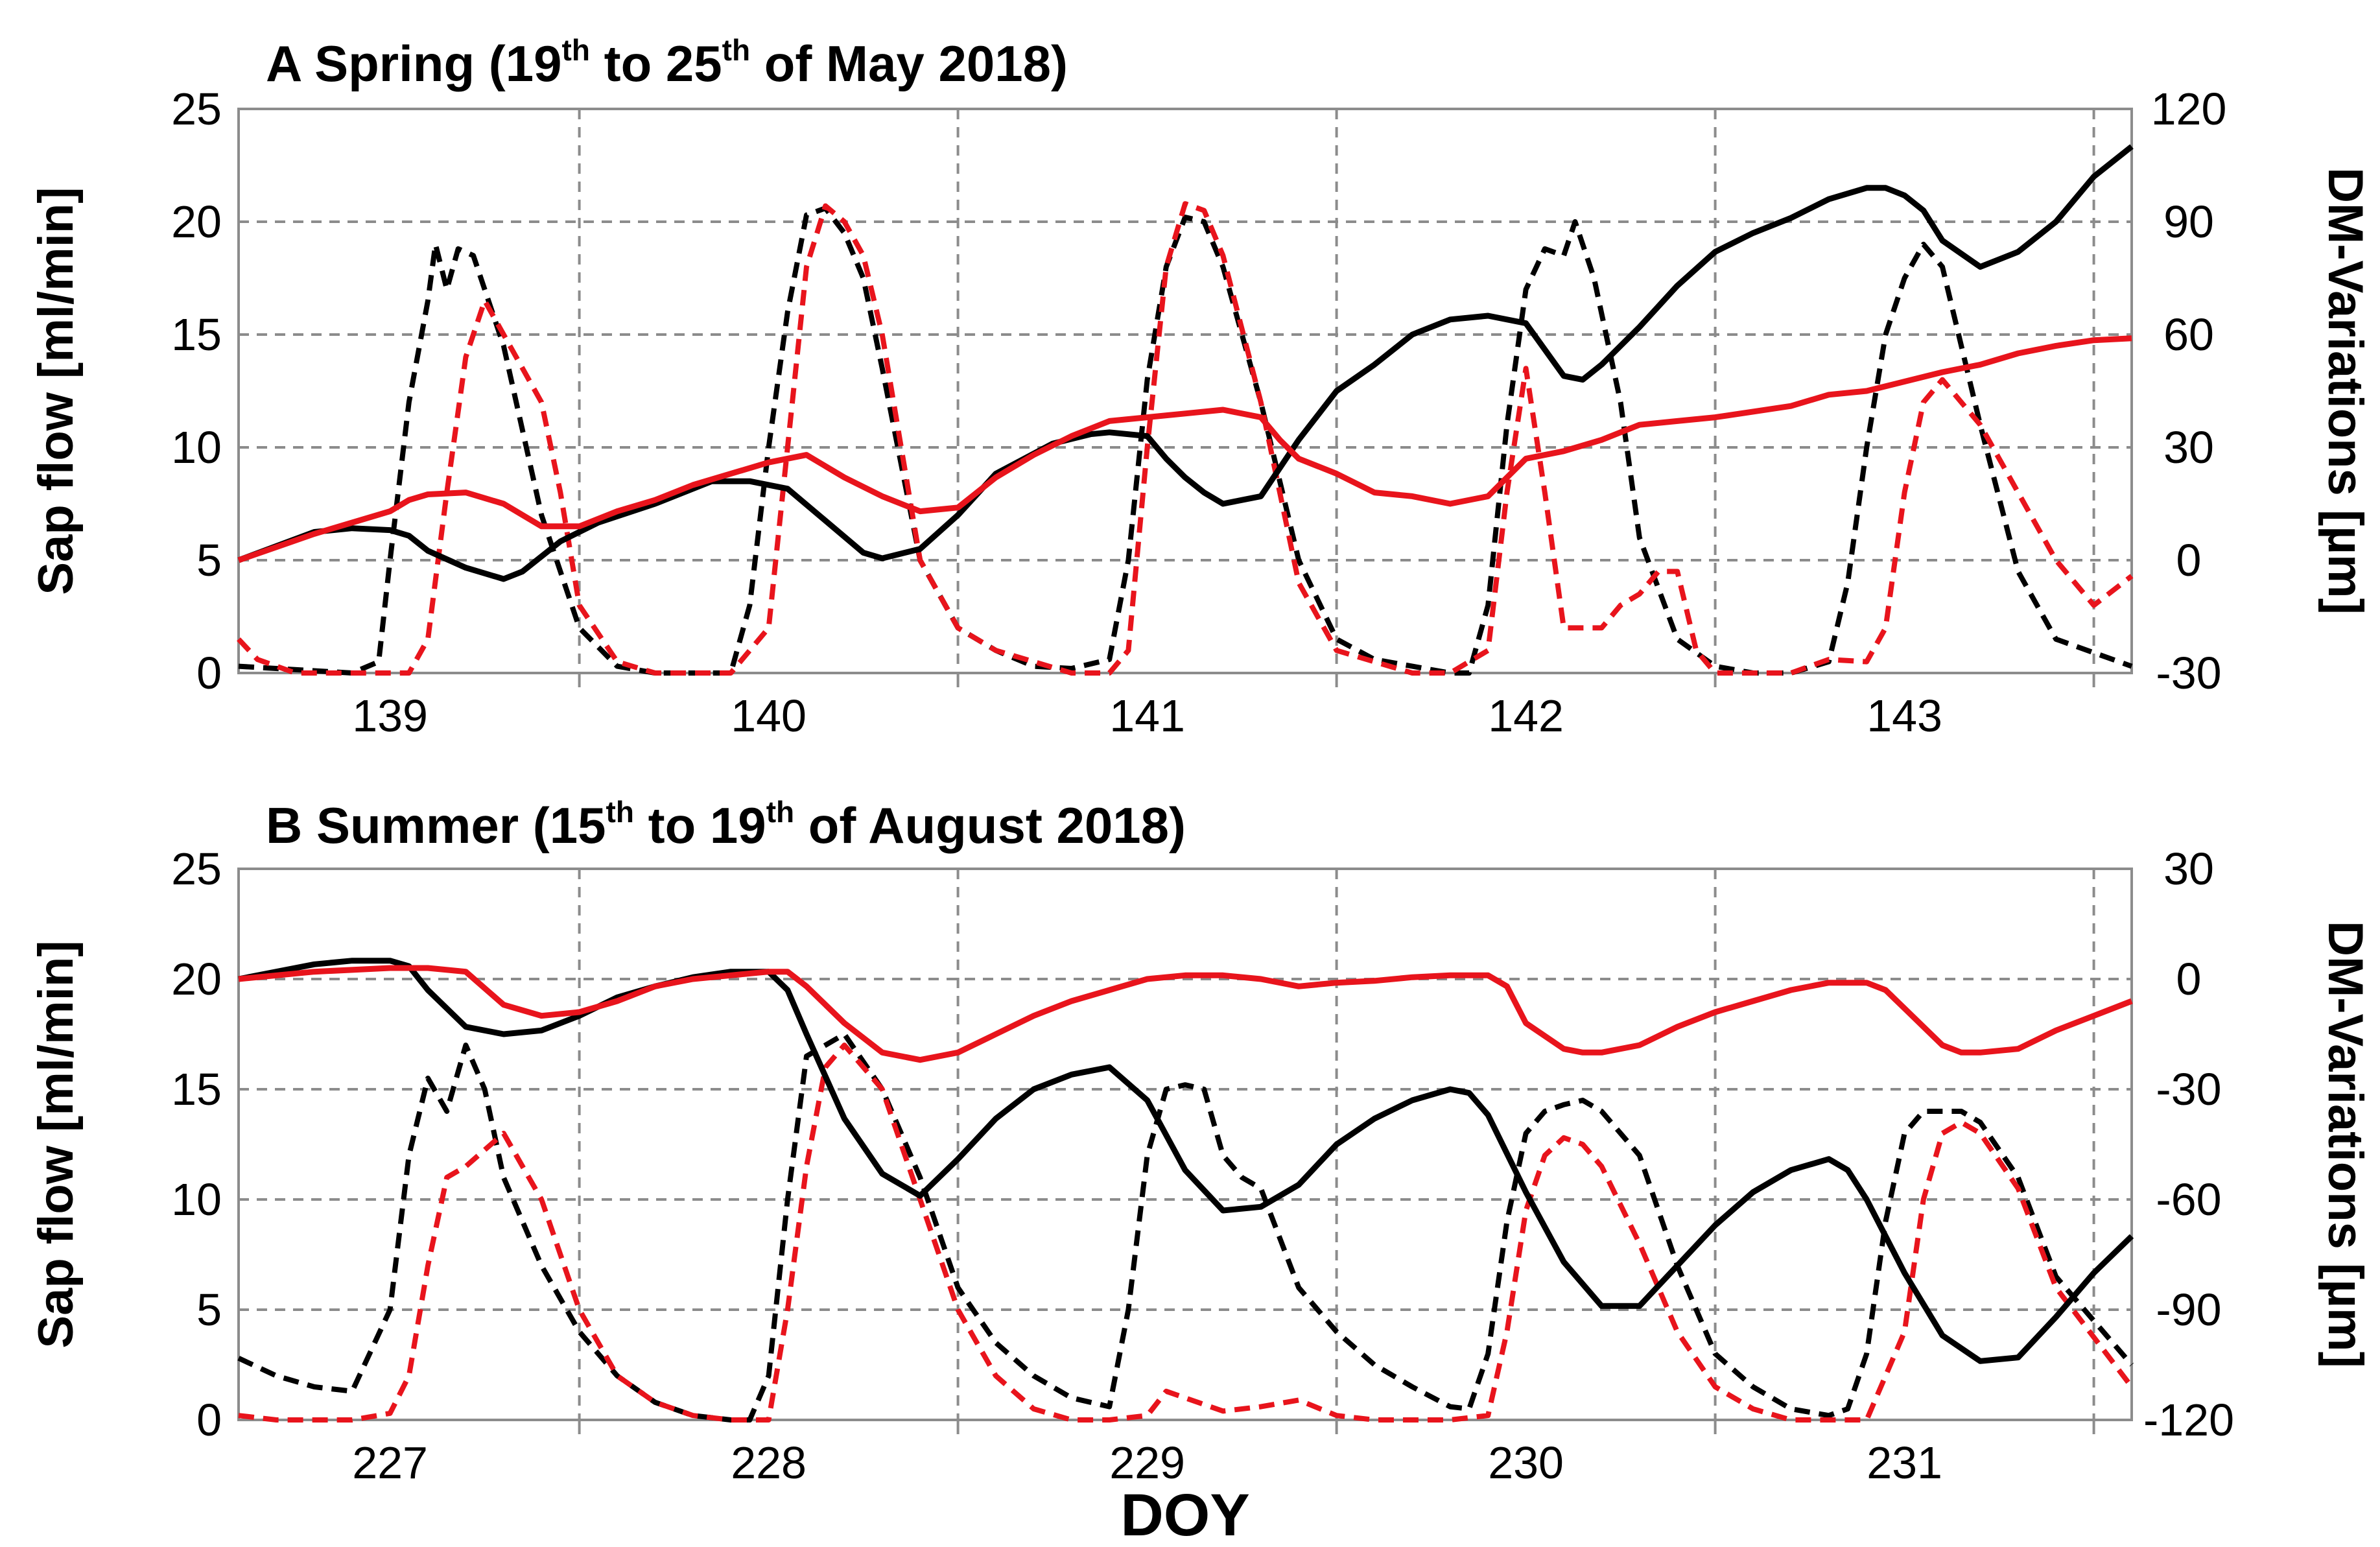 The height and width of the screenshot is (1547, 2380). I want to click on panel-b-y2-tick-label: 0, so click(2189, 979).